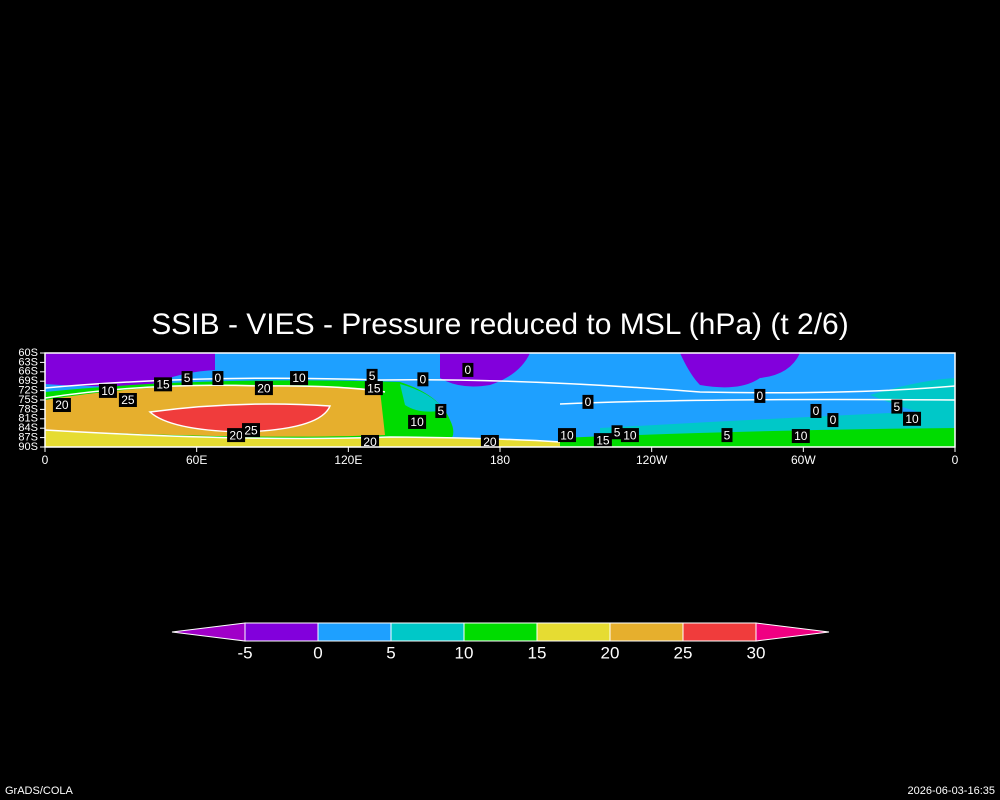  What do you see at coordinates (317, 652) in the screenshot?
I see `colorbar-label: 0` at bounding box center [317, 652].